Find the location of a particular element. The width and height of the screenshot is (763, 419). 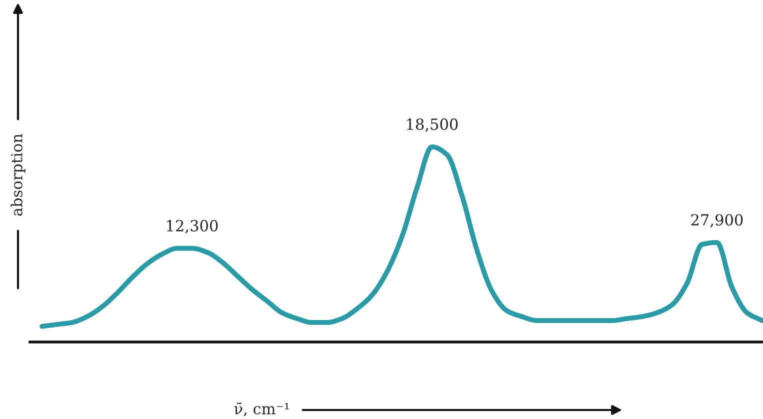

annotation: 27,900 is located at coordinates (717, 221).